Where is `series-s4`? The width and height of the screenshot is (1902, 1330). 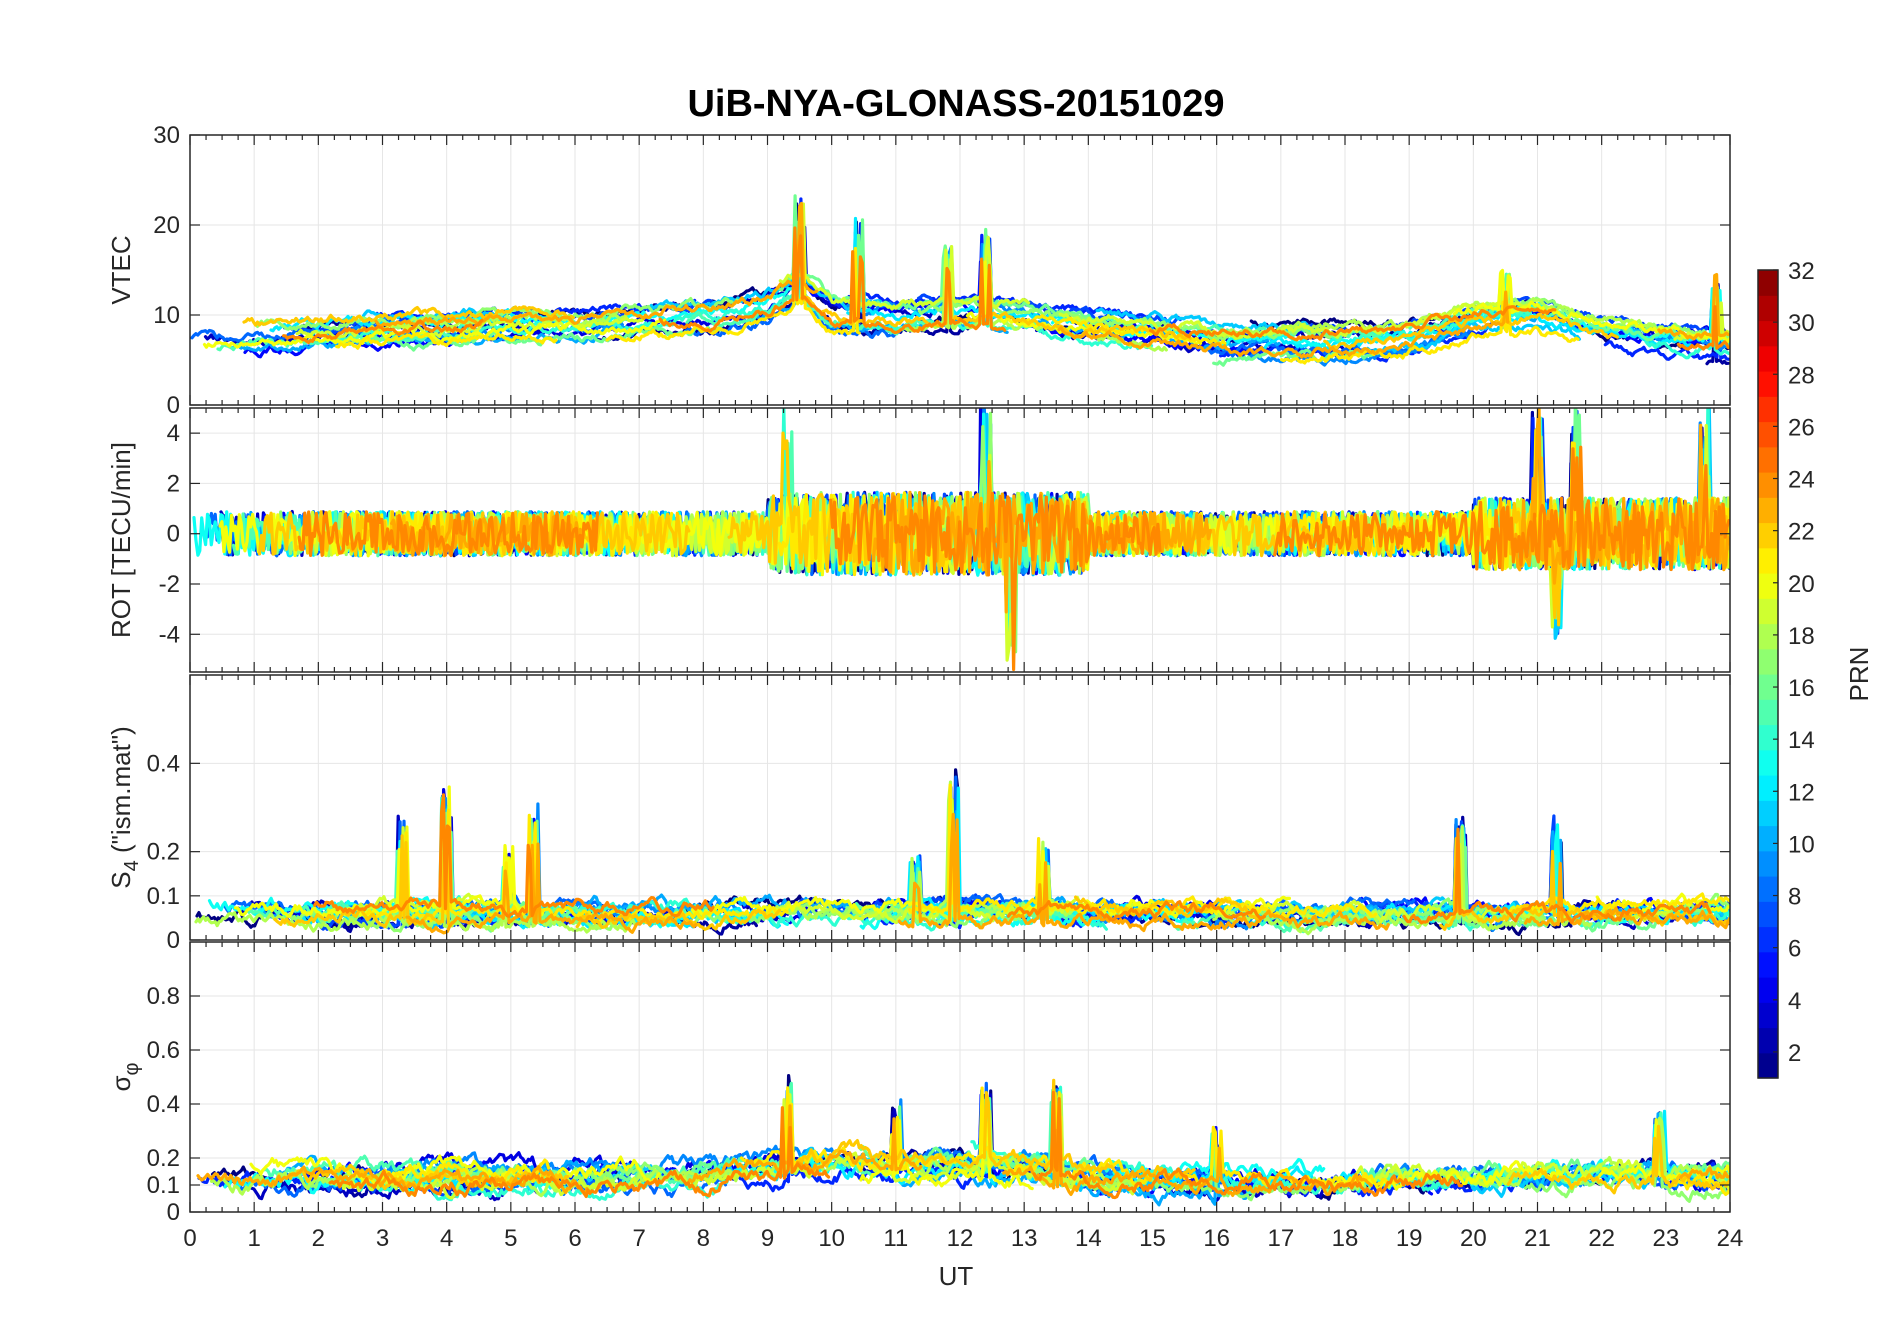 series-s4 is located at coordinates (962, 852).